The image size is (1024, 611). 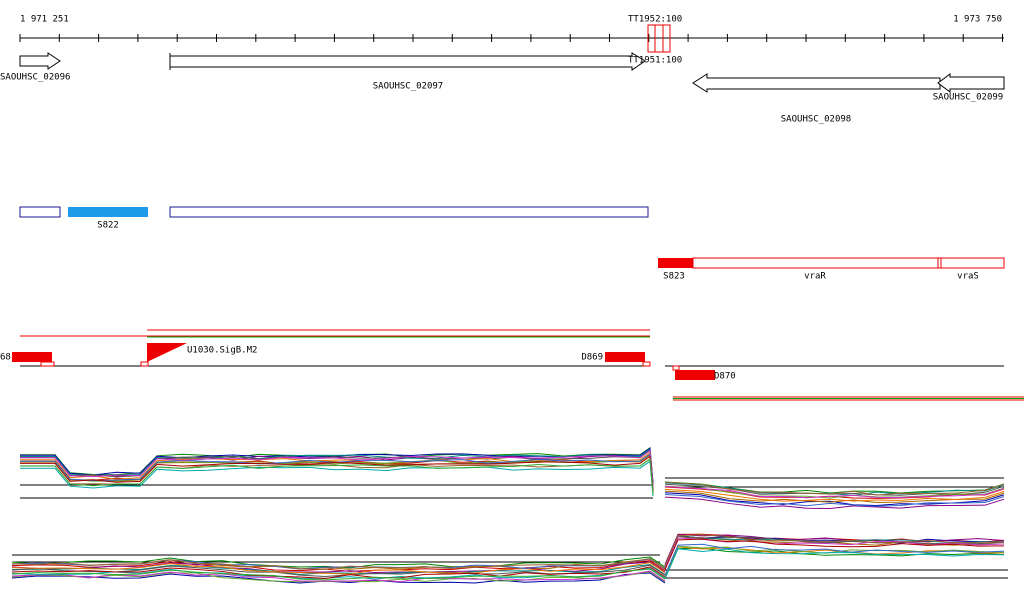 I want to click on feature-label: D869, so click(x=592, y=358).